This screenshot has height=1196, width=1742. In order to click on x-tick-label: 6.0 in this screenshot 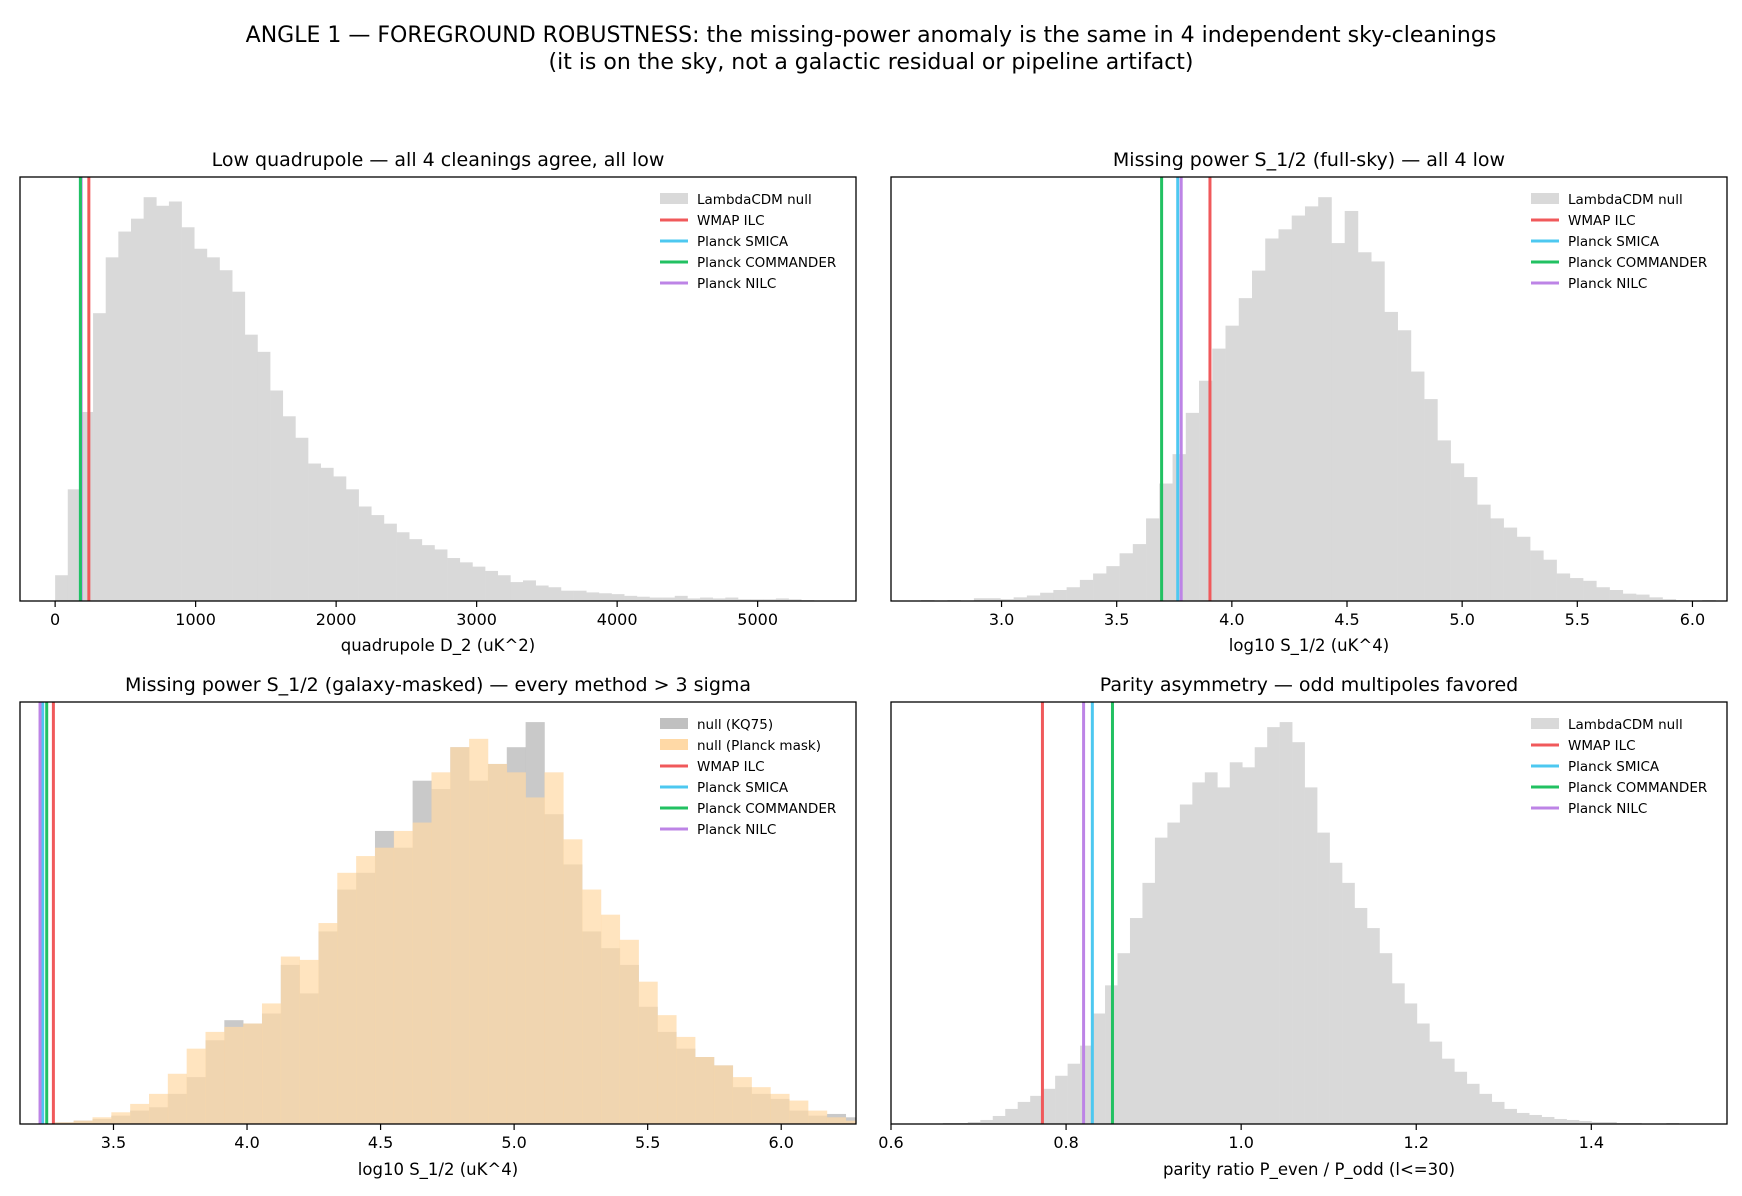, I will do `click(1692, 619)`.